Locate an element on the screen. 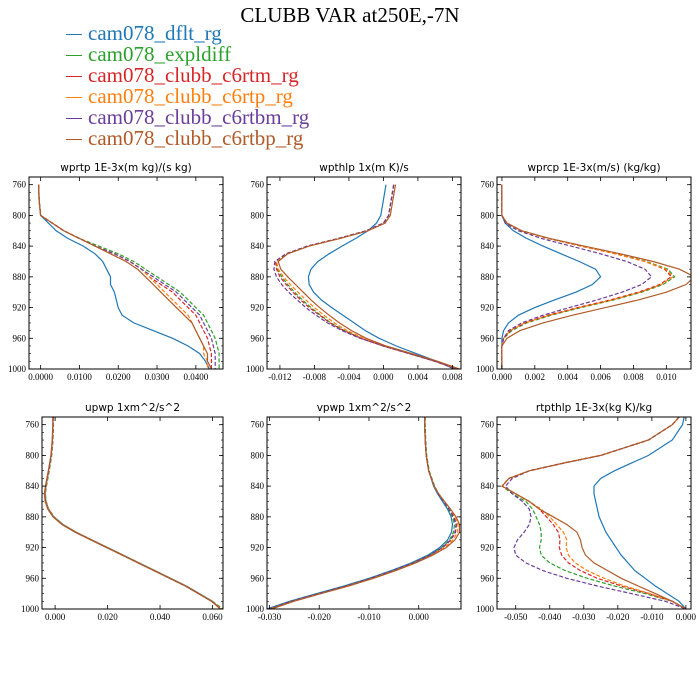 The width and height of the screenshot is (700, 700). legend-label: cam078_clubb_c6rtbm_rg is located at coordinates (199, 117).